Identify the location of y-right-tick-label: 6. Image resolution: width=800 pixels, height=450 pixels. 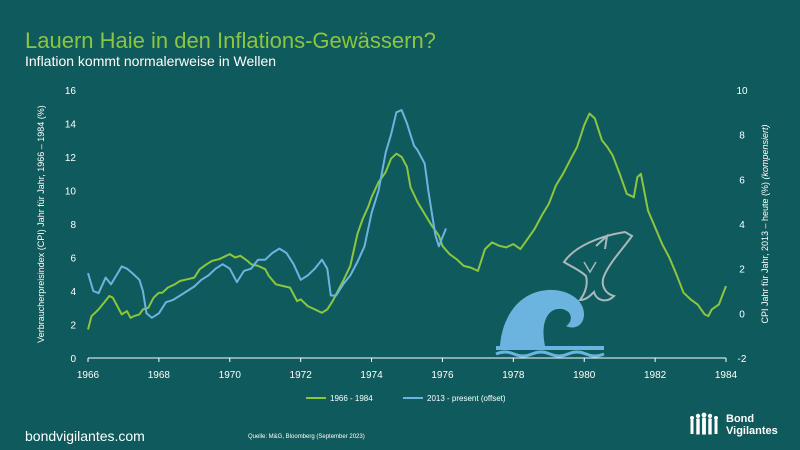
(742, 180).